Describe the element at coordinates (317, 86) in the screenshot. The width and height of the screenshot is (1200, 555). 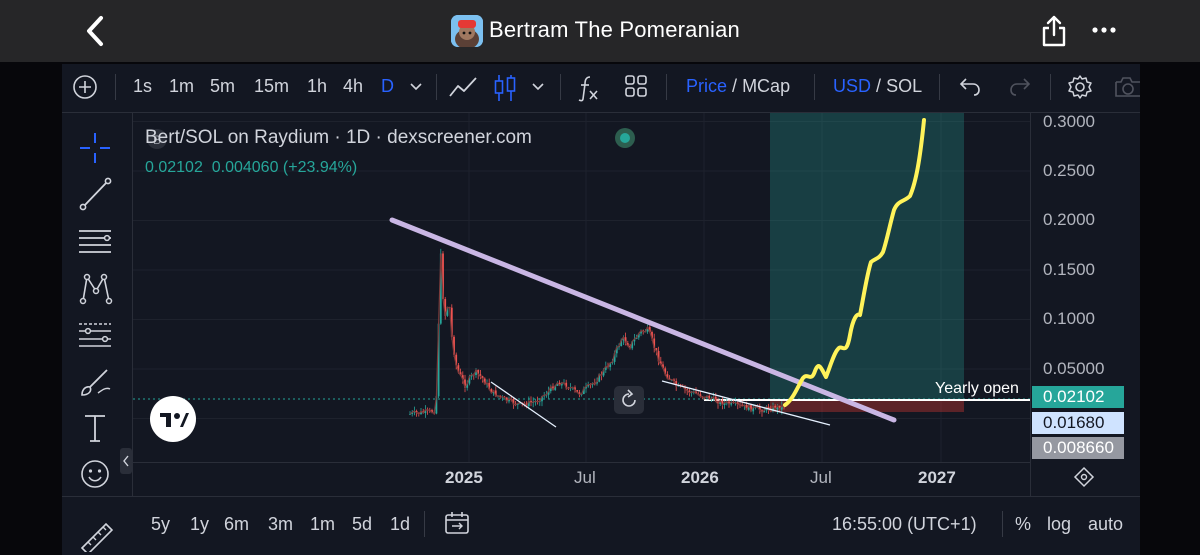
I see `interval-1h: 1h` at that location.